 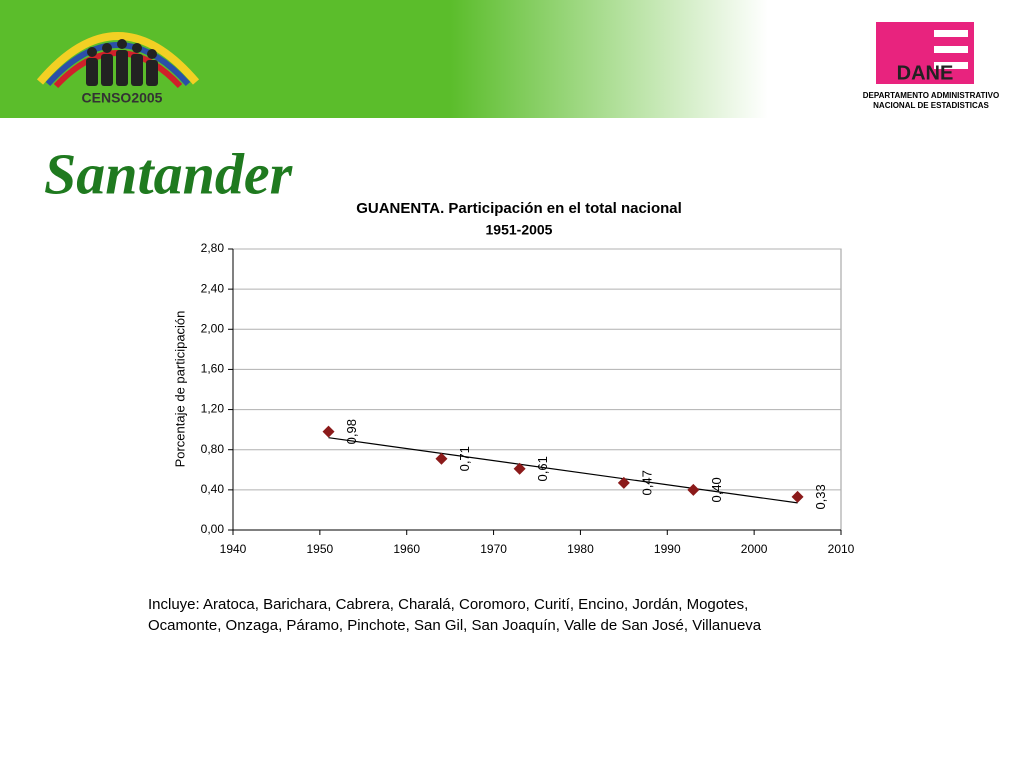 I want to click on slide-title: Santander, so click(x=168, y=173).